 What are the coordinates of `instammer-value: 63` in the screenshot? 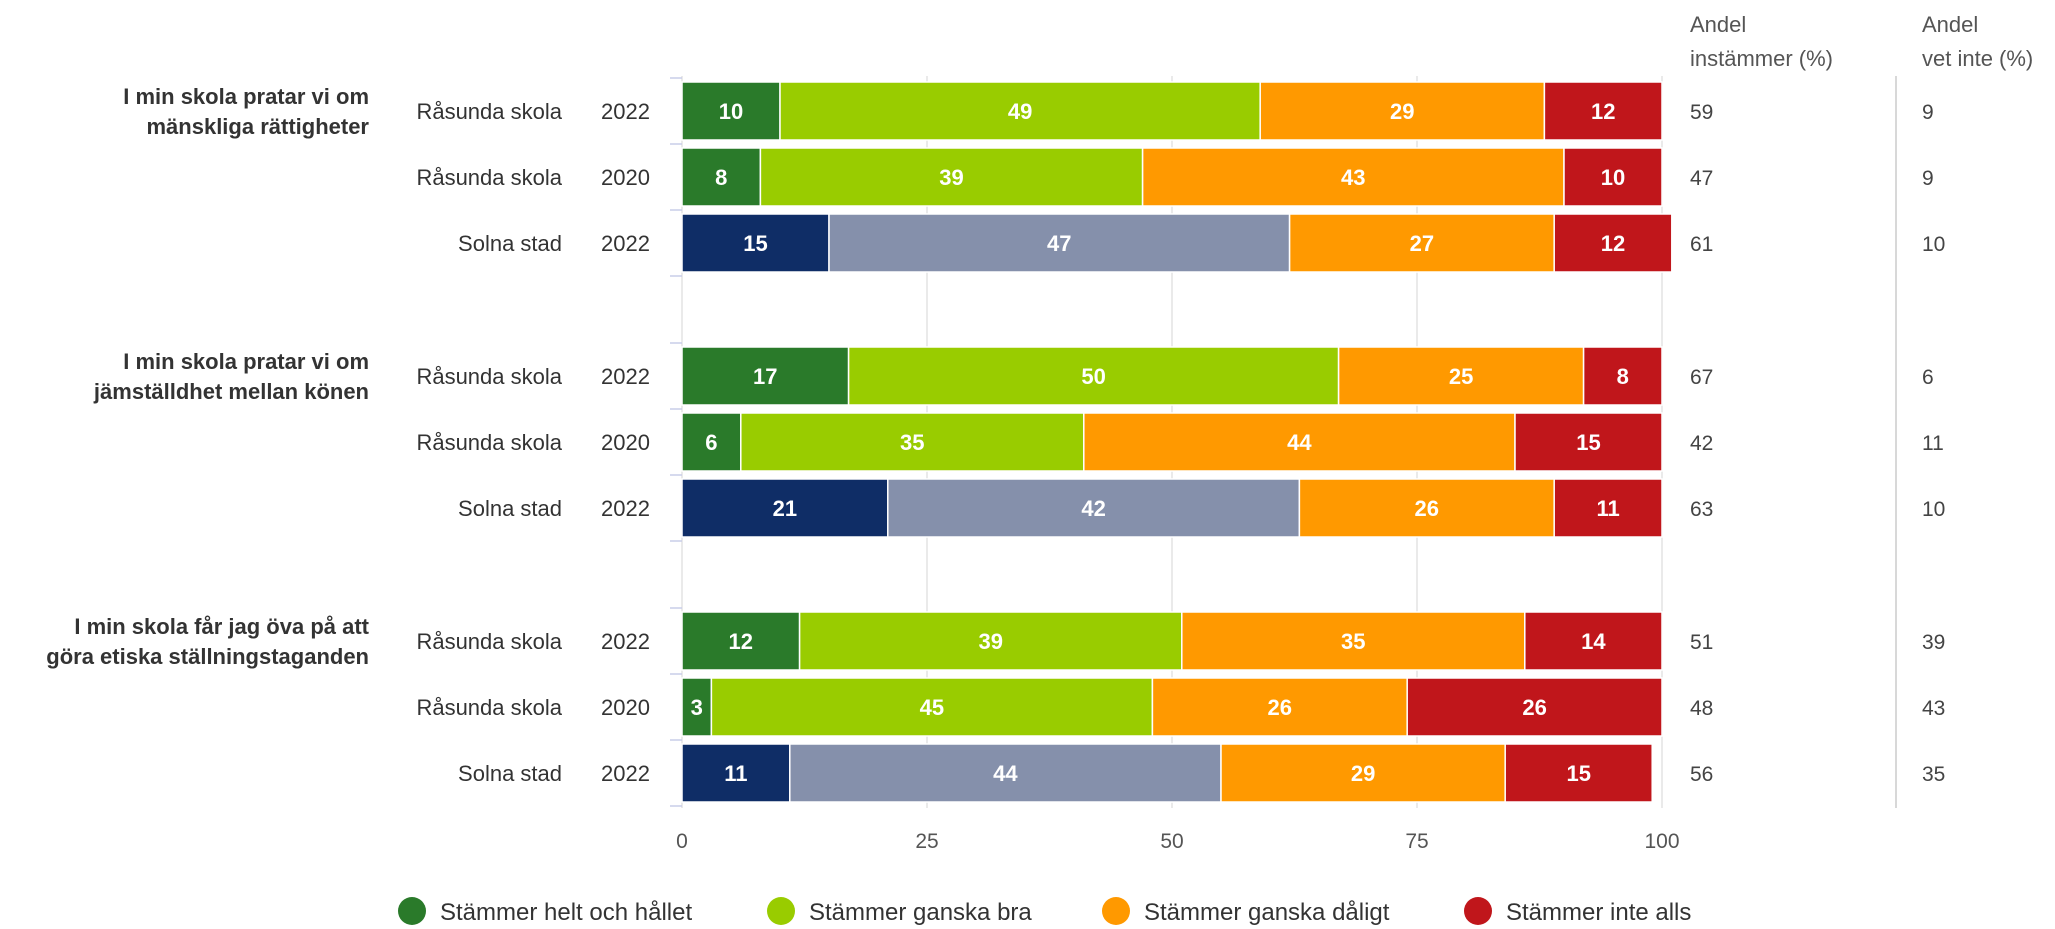 It's located at (1701, 509).